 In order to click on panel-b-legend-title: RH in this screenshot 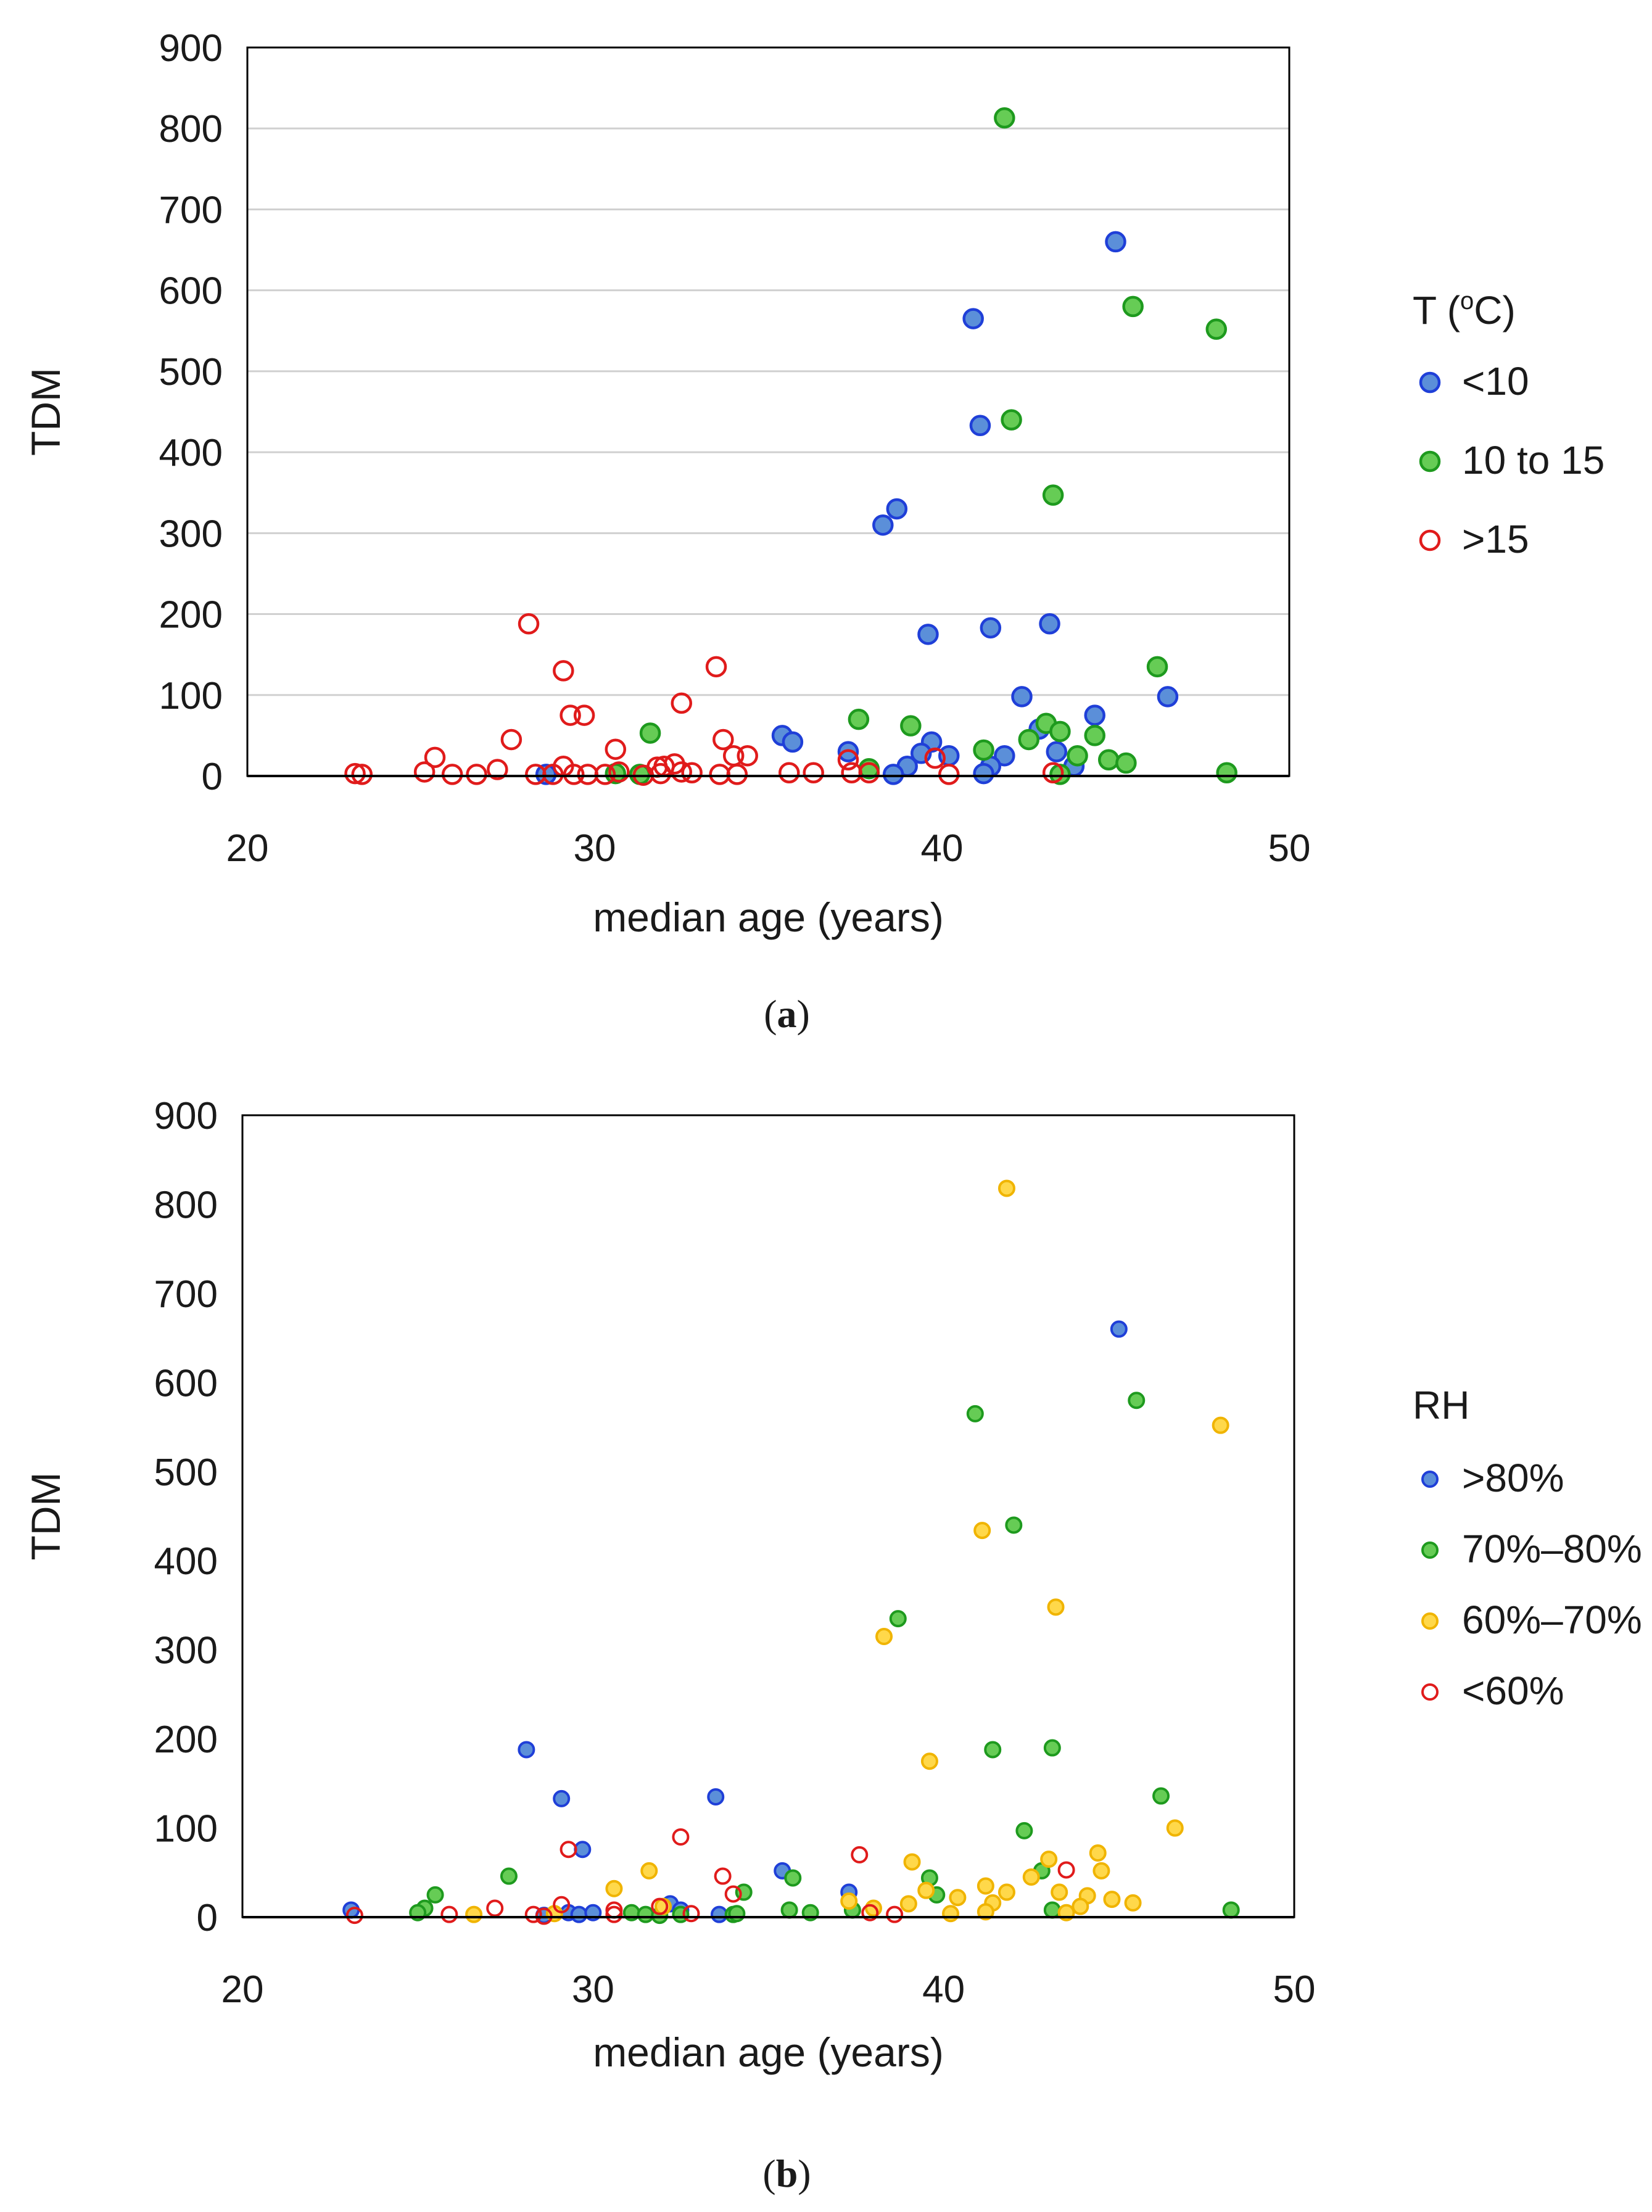, I will do `click(1441, 1405)`.